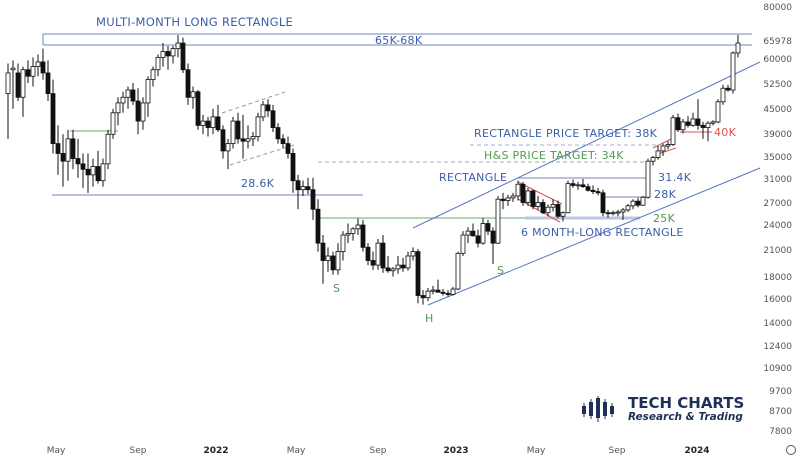 This screenshot has width=800, height=460. I want to click on y-tick: 52500, so click(777, 85).